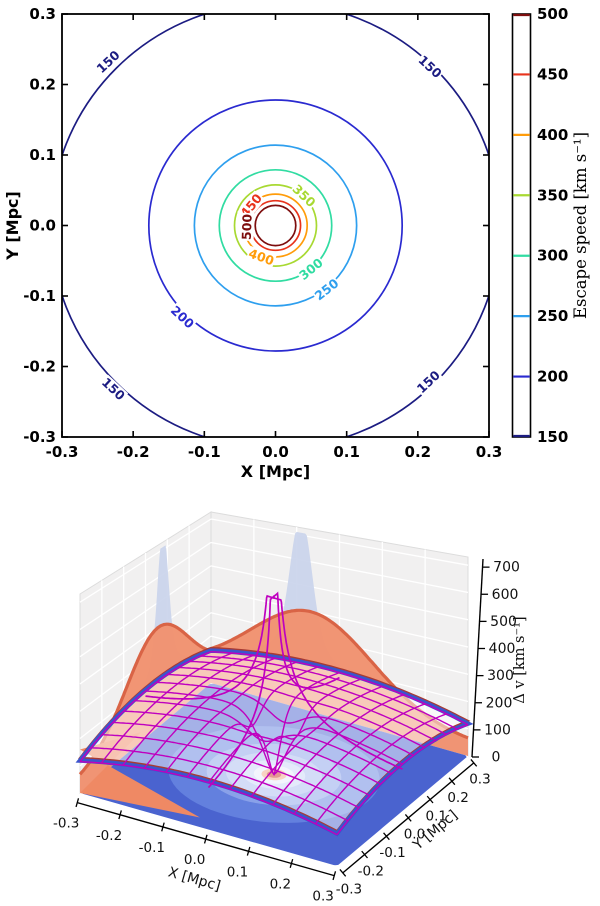 This screenshot has height=906, width=600. Describe the element at coordinates (349, 890) in the screenshot. I see `y-axis-tick-label: -0.3` at that location.